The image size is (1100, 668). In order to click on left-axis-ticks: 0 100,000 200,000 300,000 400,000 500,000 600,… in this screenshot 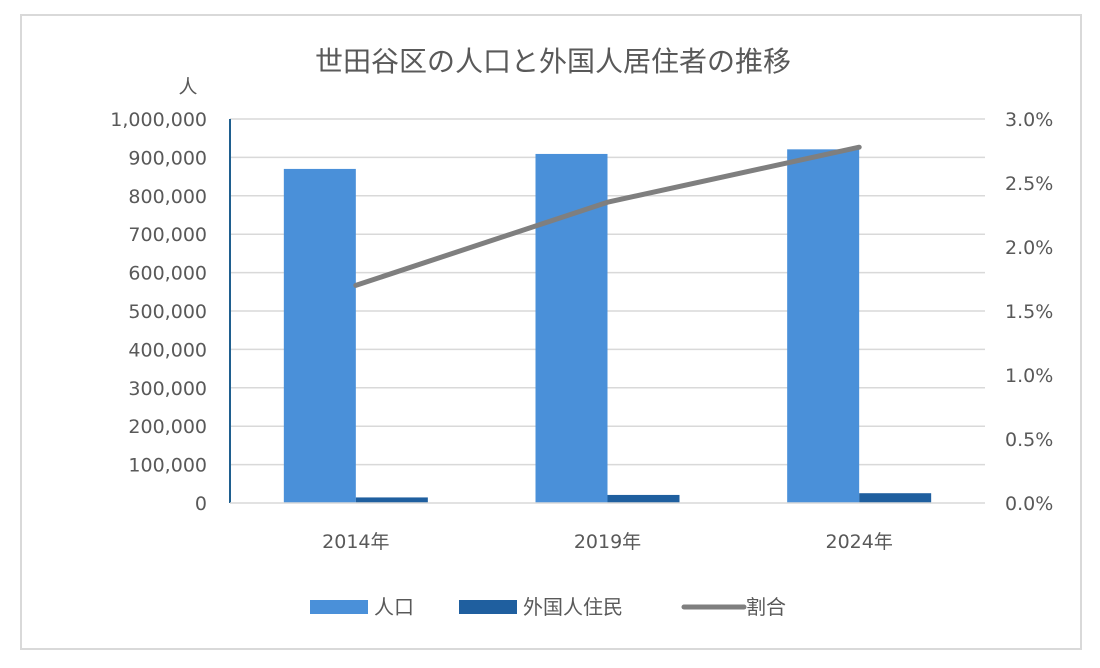, I will do `click(158, 312)`.